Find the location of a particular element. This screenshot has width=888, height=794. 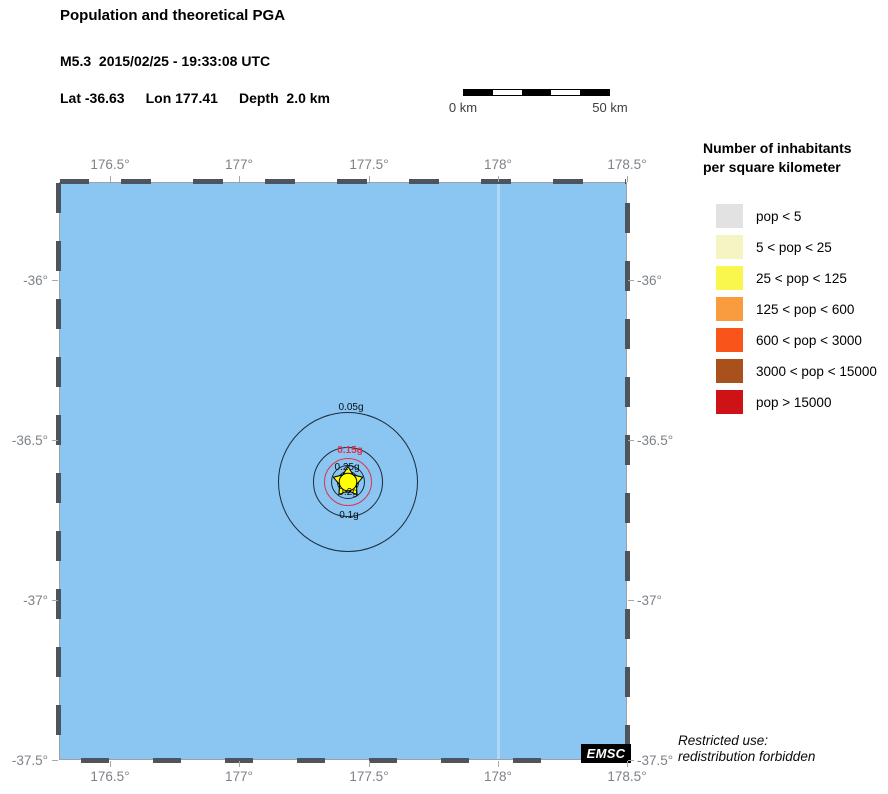

lon-label-top: 178° is located at coordinates (498, 164).